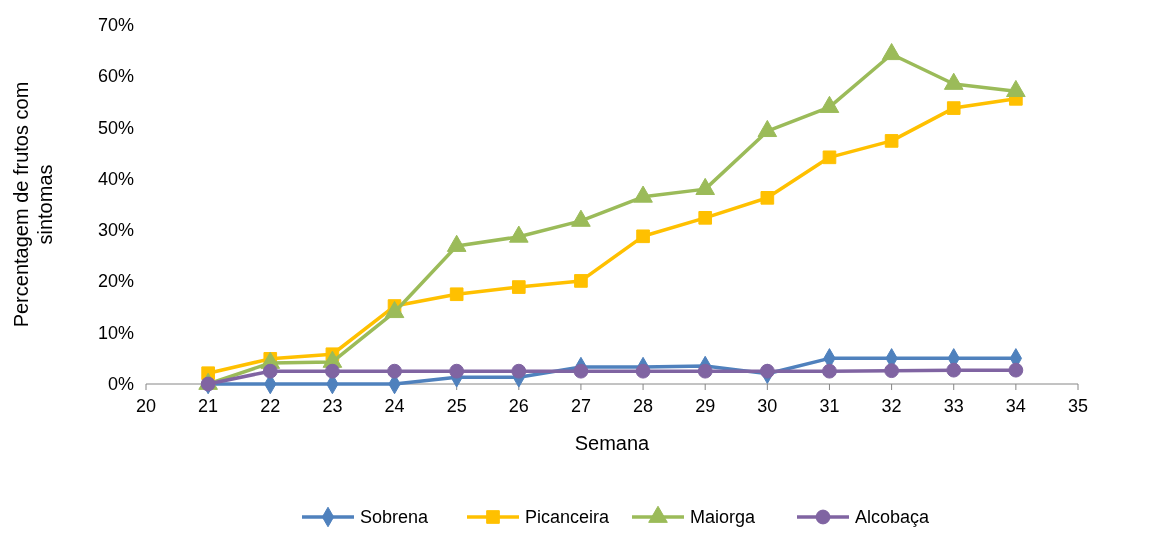  I want to click on y-tick-label: 50%, so click(115, 127).